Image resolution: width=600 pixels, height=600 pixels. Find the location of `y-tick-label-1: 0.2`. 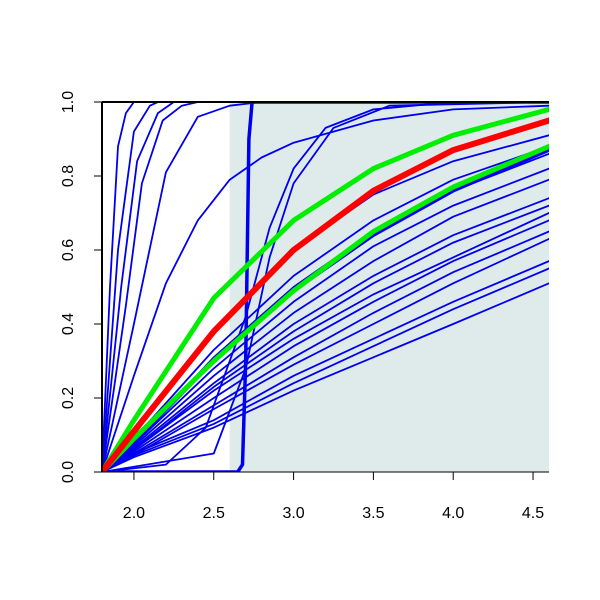

y-tick-label-1: 0.2 is located at coordinates (68, 398).